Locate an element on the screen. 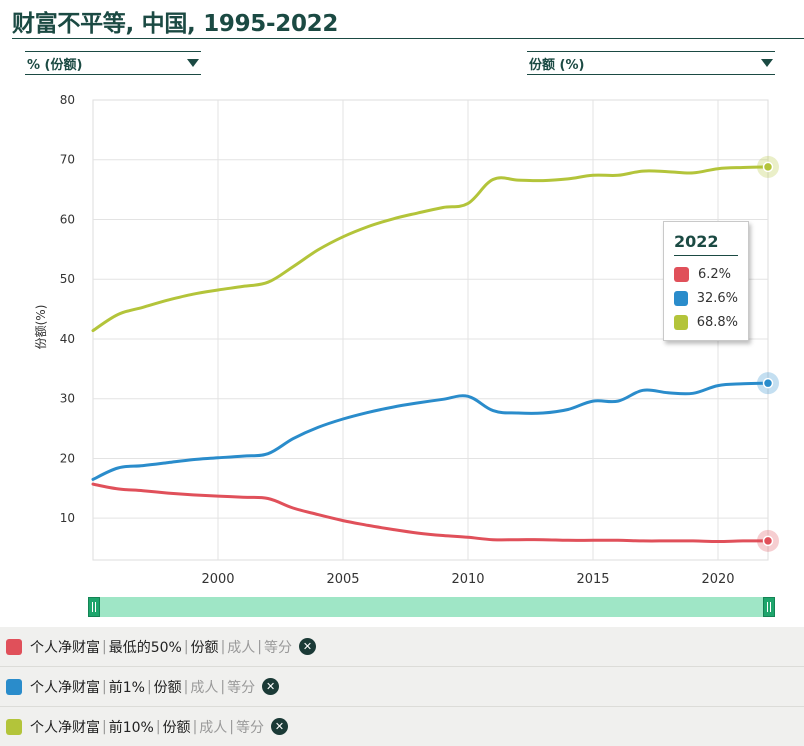  y-axis-label: 份额(%) is located at coordinates (41, 327).